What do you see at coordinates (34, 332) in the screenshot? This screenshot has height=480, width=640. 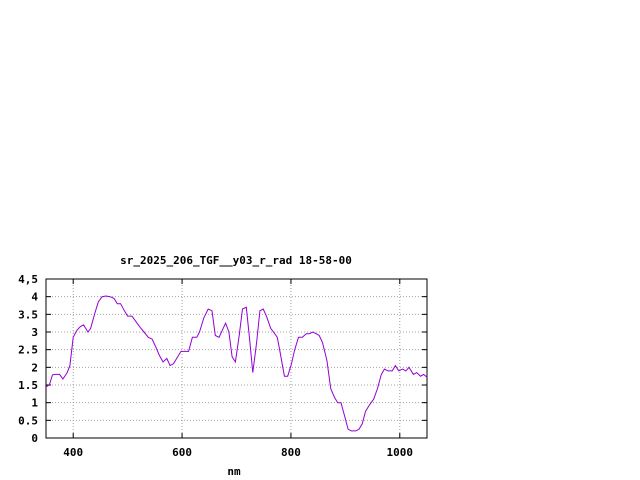 I see `y-tick-label: 3` at bounding box center [34, 332].